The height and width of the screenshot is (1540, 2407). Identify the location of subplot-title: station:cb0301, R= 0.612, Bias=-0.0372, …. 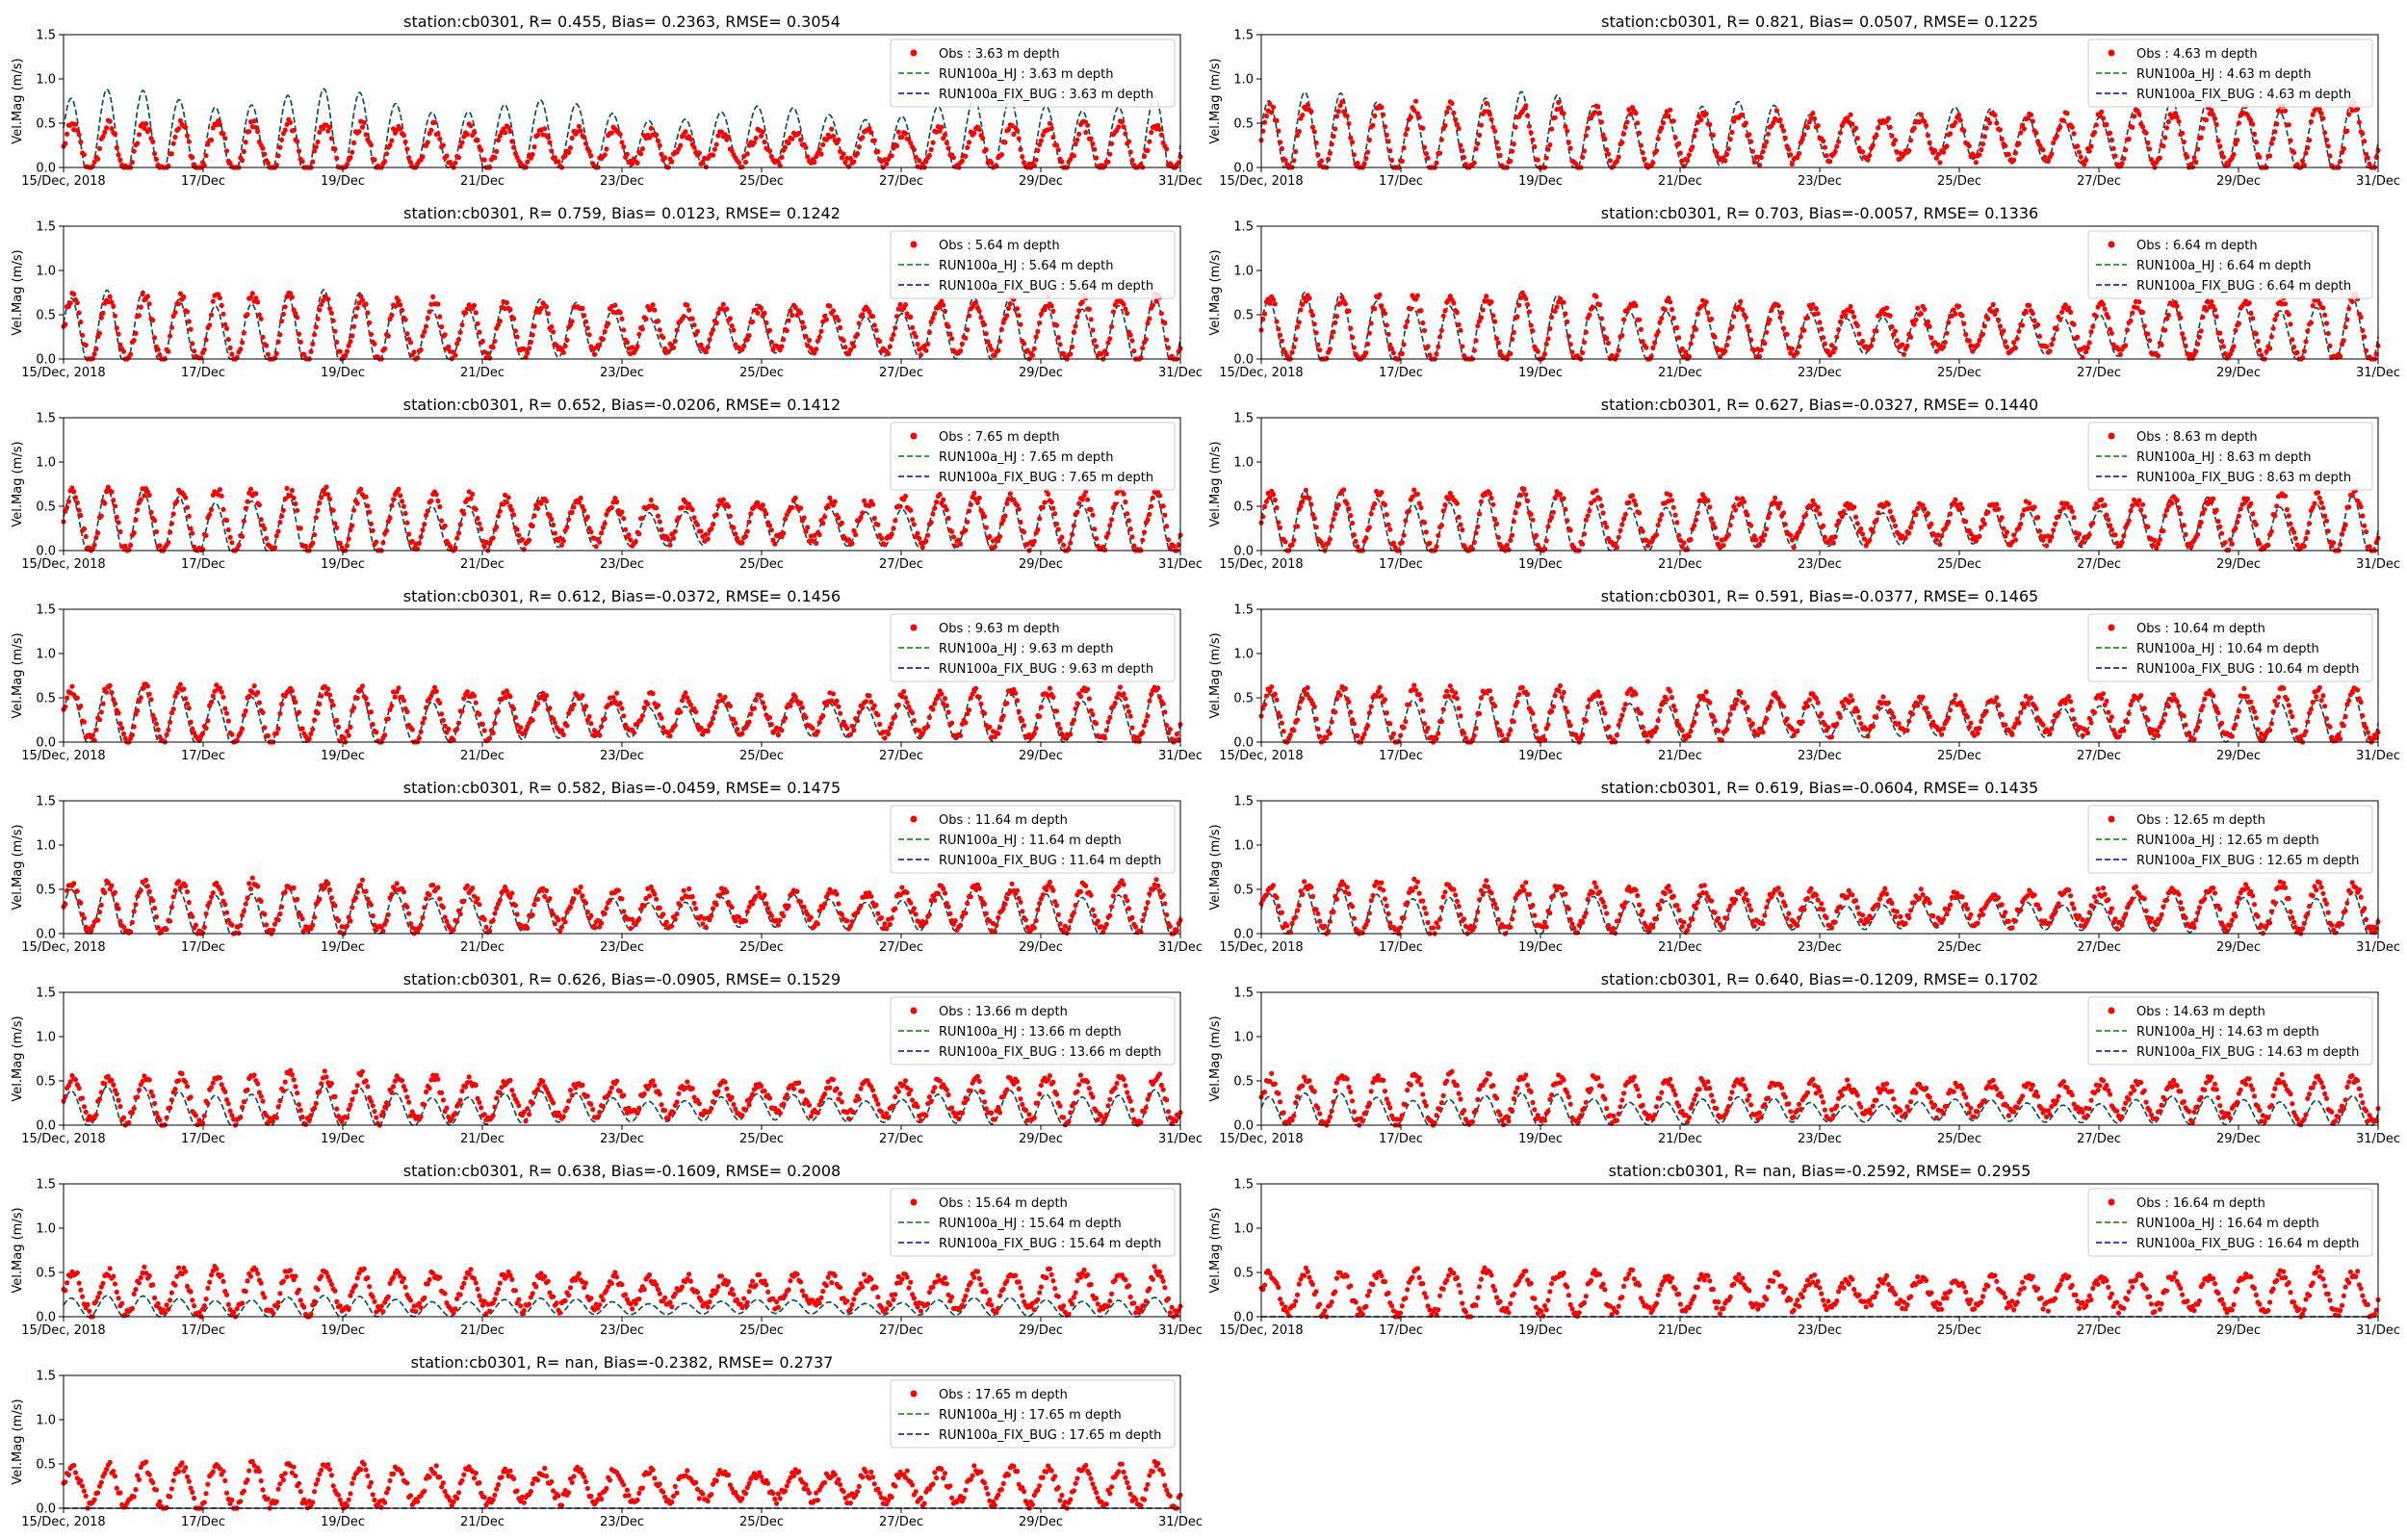
(622, 596).